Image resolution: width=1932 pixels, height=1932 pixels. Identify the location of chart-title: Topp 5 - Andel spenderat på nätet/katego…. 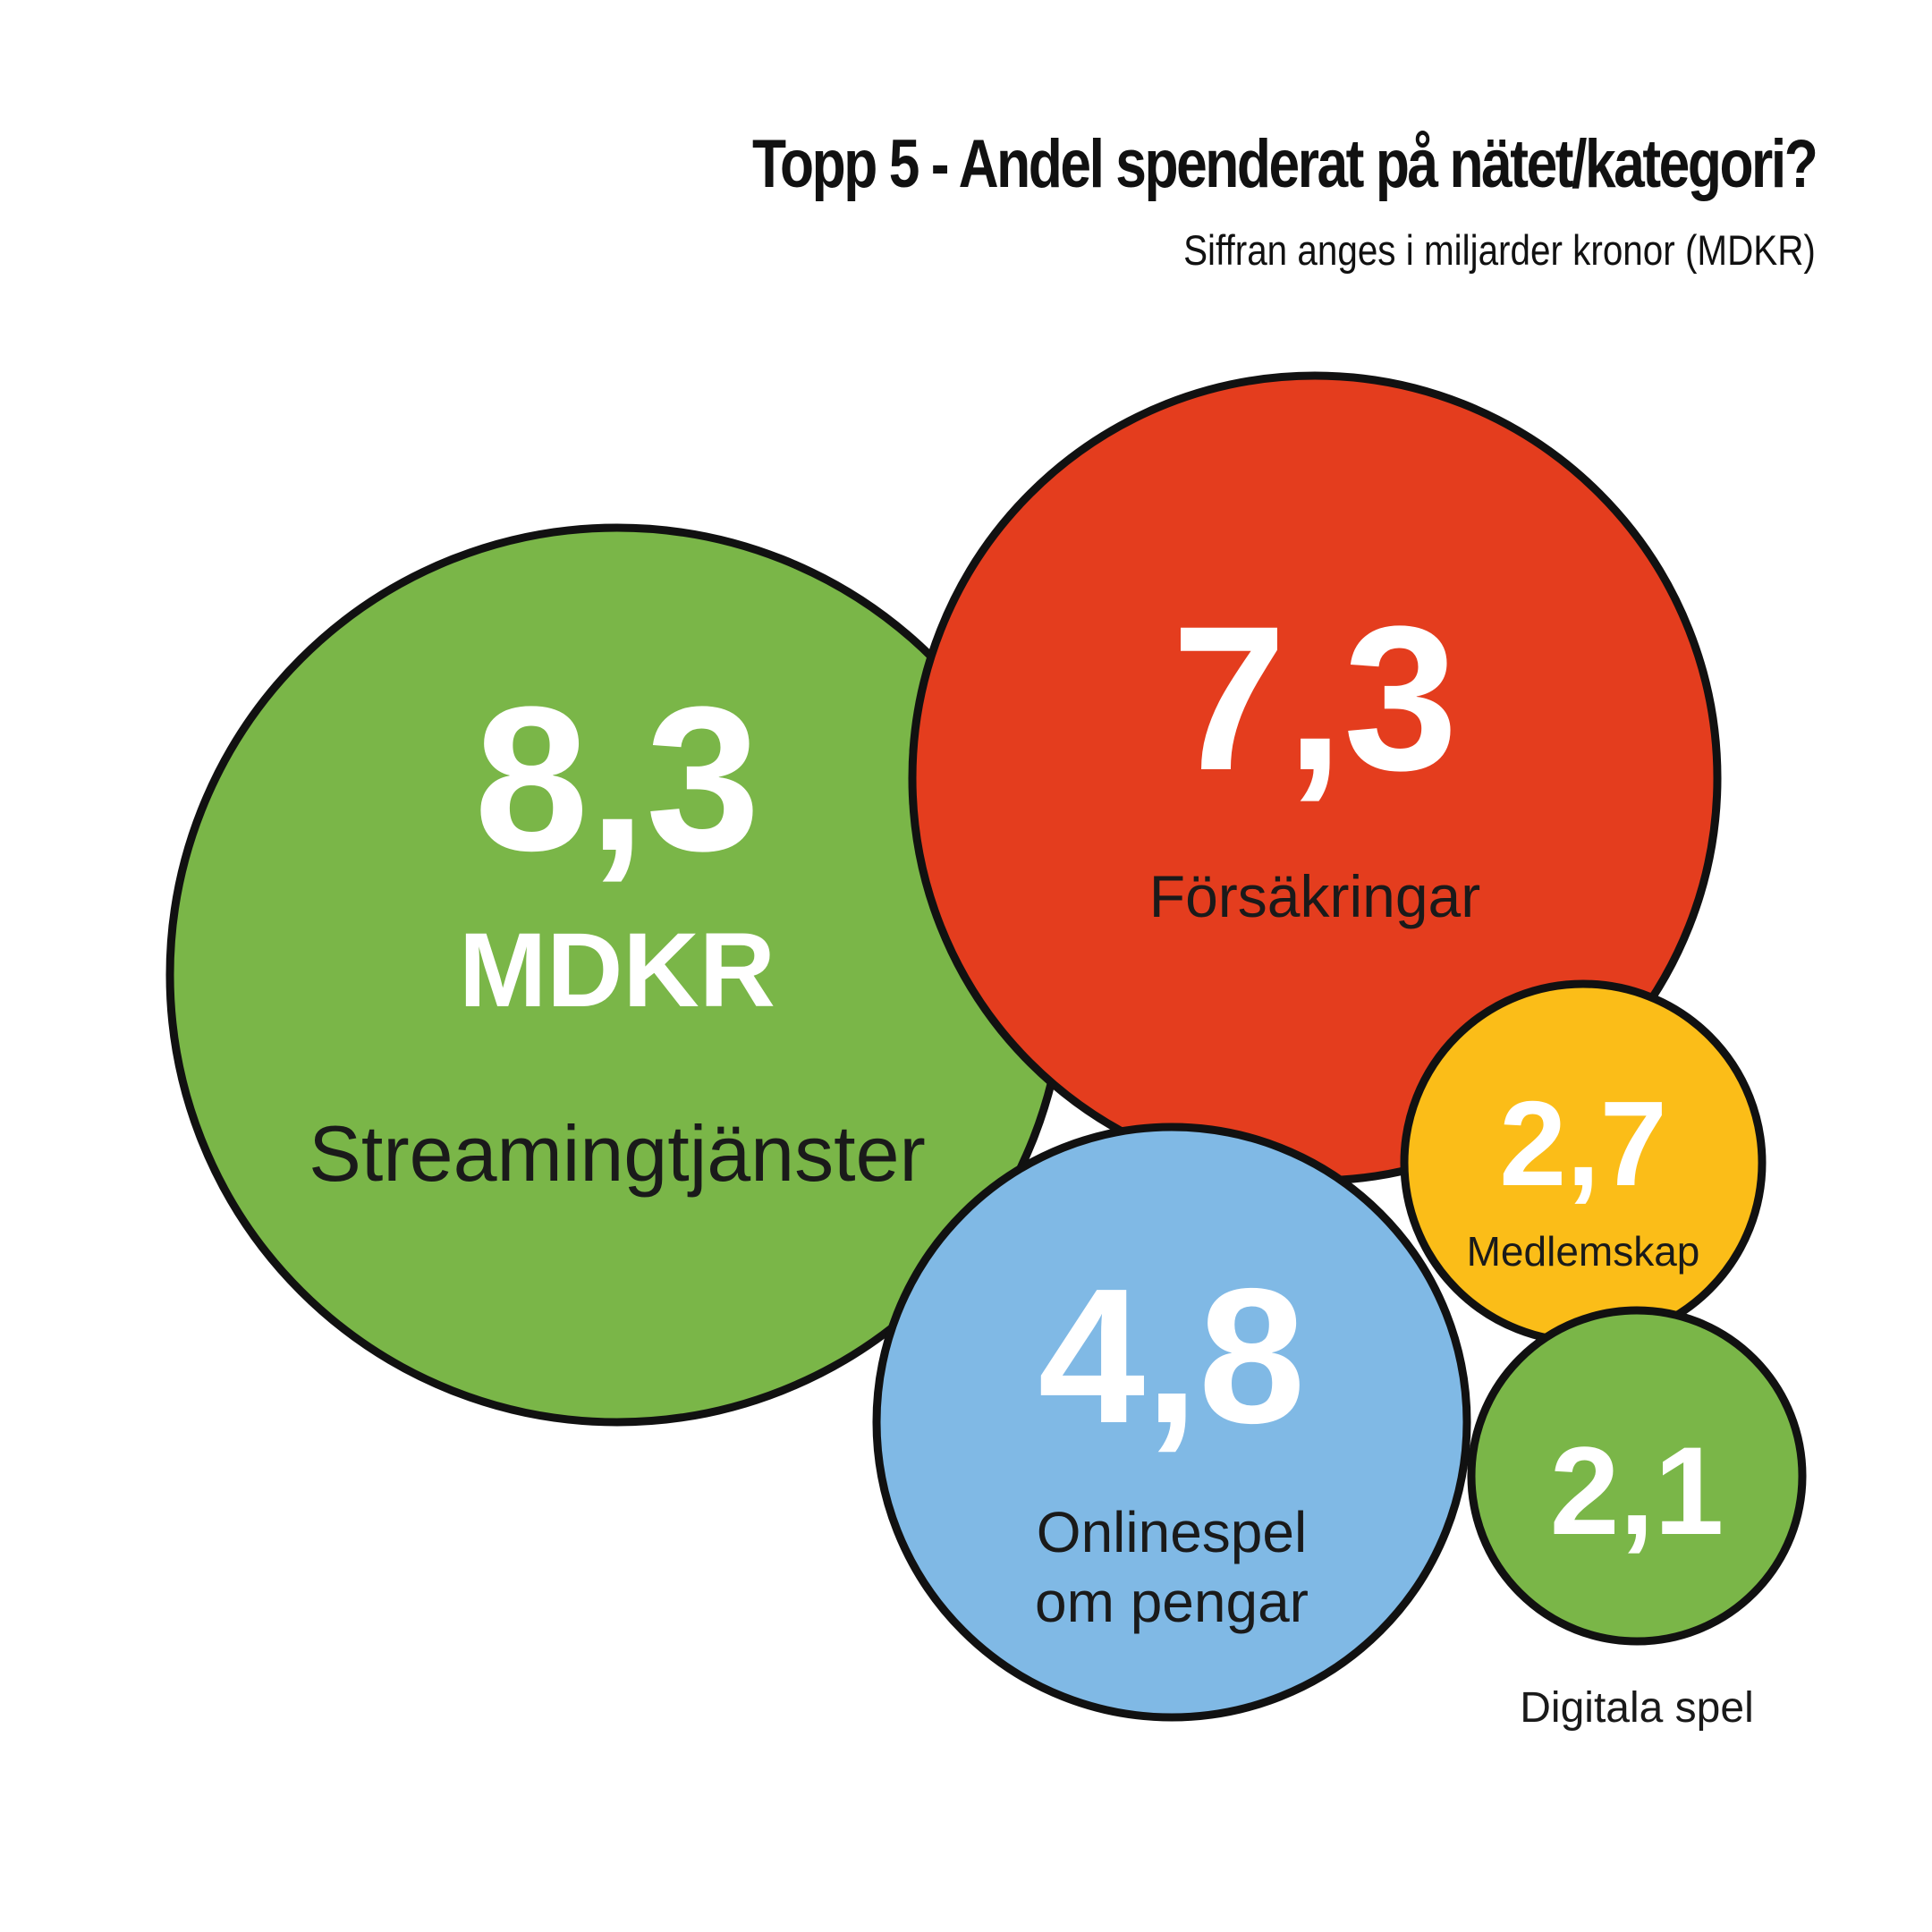
(1284, 164).